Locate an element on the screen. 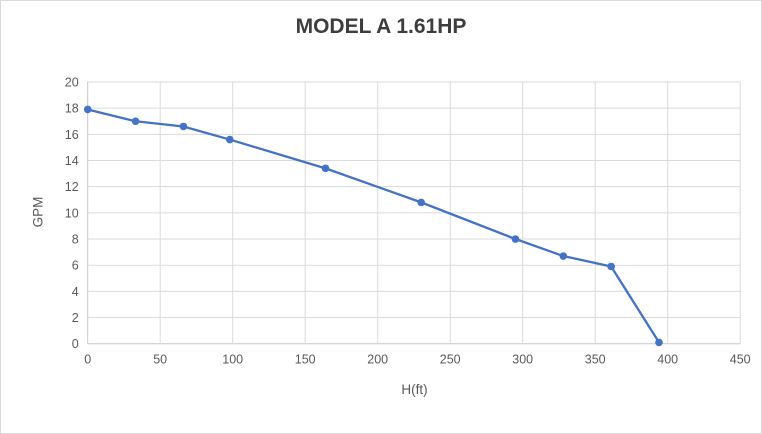 The width and height of the screenshot is (762, 434). y-tick-label: 16 is located at coordinates (72, 135).